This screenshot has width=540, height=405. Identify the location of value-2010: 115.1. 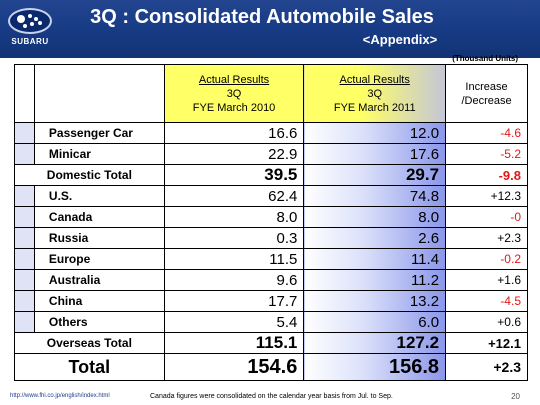
(234, 343).